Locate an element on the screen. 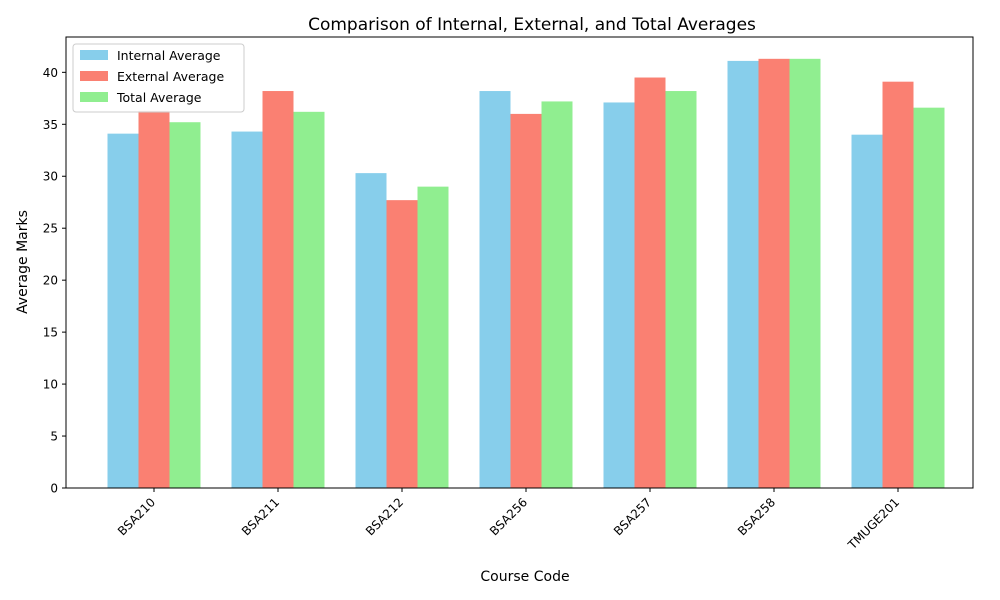  legend-label: Internal Average is located at coordinates (169, 55).